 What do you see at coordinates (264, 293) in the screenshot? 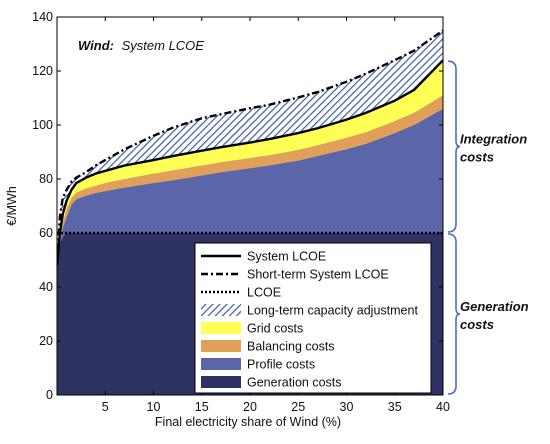
I see `legend-label-lcoe: LCOE` at bounding box center [264, 293].